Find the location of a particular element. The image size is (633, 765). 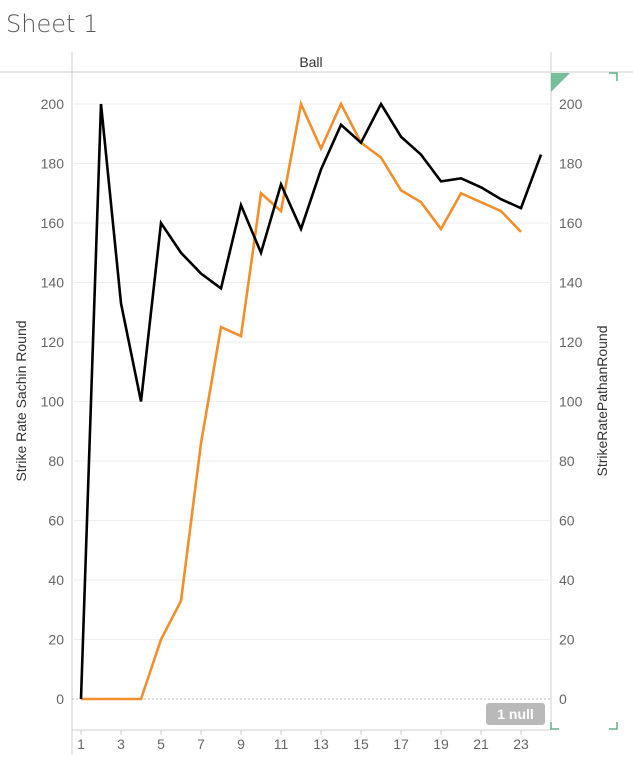

x-tick-label: 5 is located at coordinates (161, 744).